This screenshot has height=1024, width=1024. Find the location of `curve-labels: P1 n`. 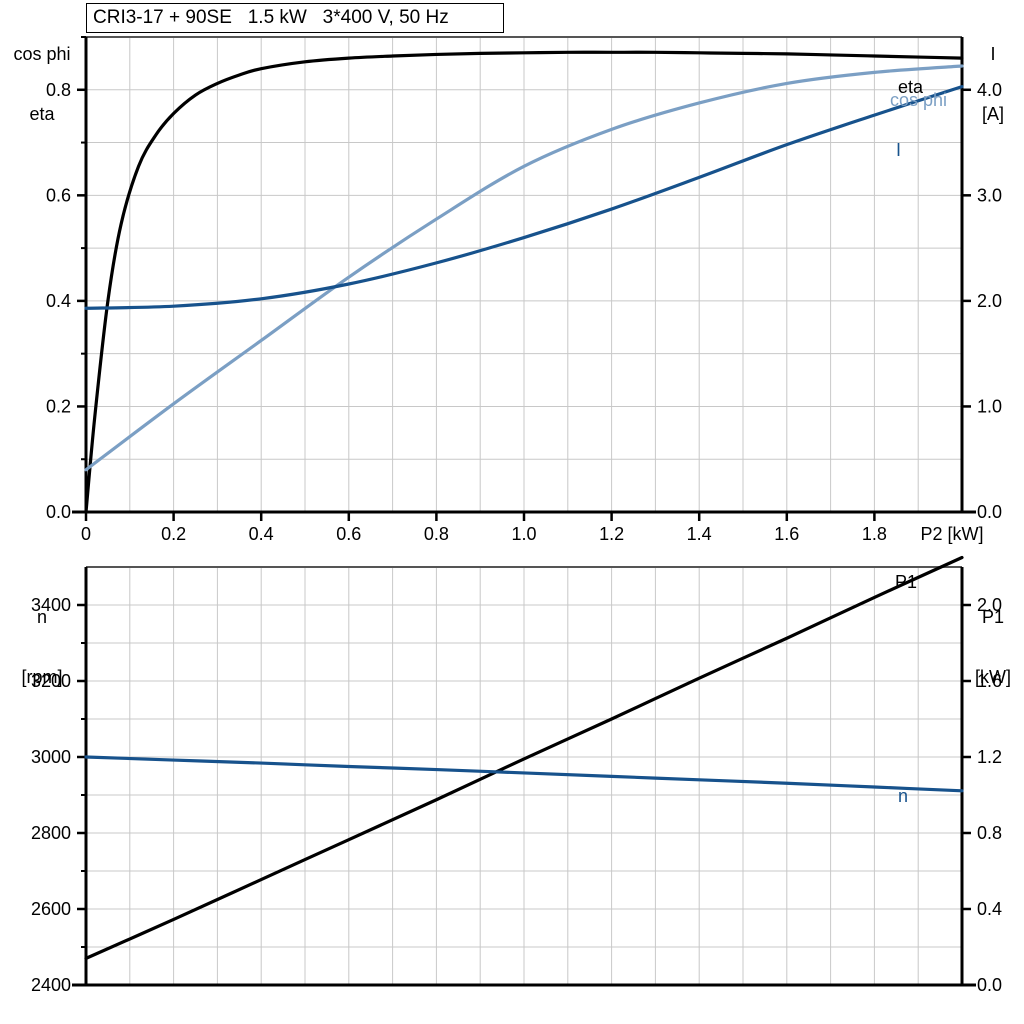

curve-labels: P1 n is located at coordinates (906, 689).